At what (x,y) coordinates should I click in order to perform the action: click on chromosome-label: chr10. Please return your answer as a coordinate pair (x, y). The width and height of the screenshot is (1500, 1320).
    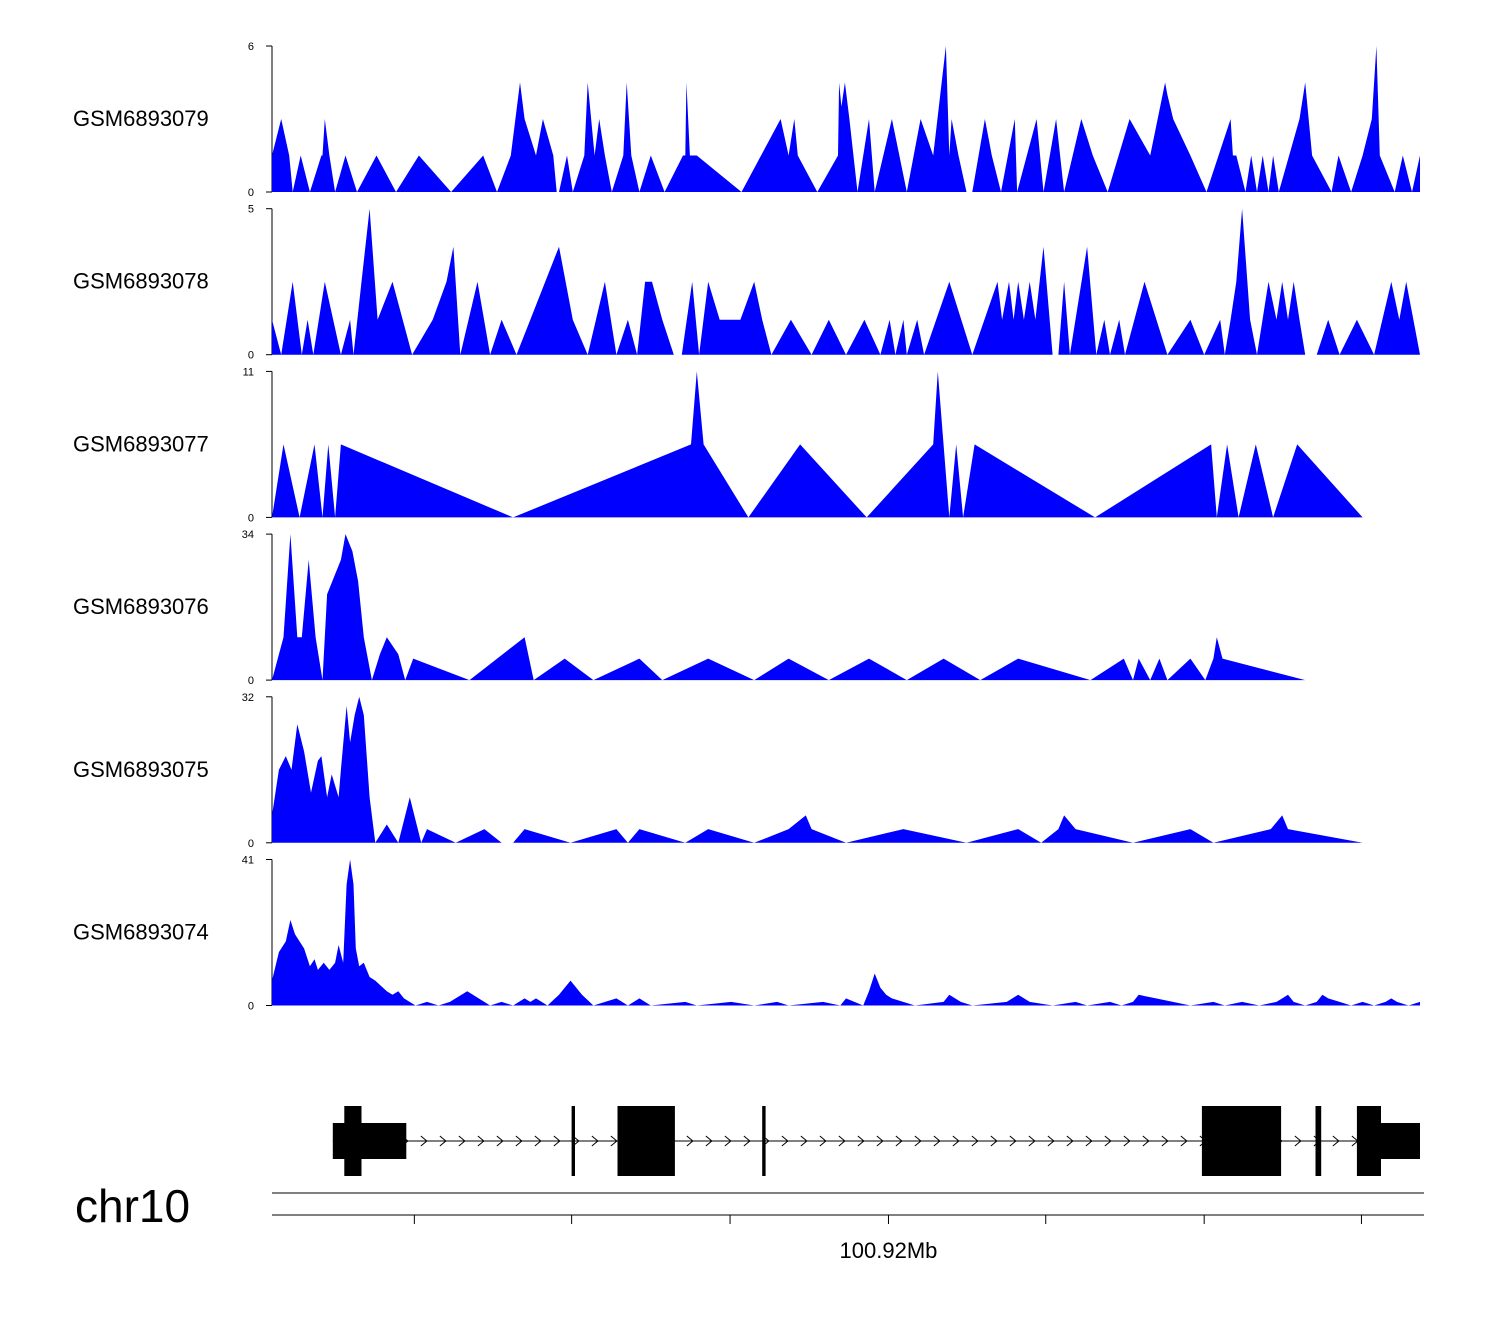
    Looking at the image, I should click on (132, 1206).